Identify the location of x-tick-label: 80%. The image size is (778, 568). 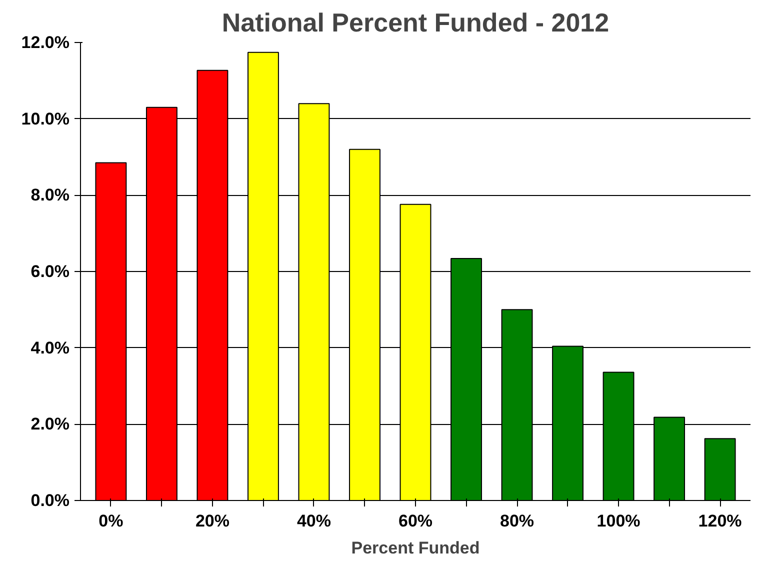
(517, 521).